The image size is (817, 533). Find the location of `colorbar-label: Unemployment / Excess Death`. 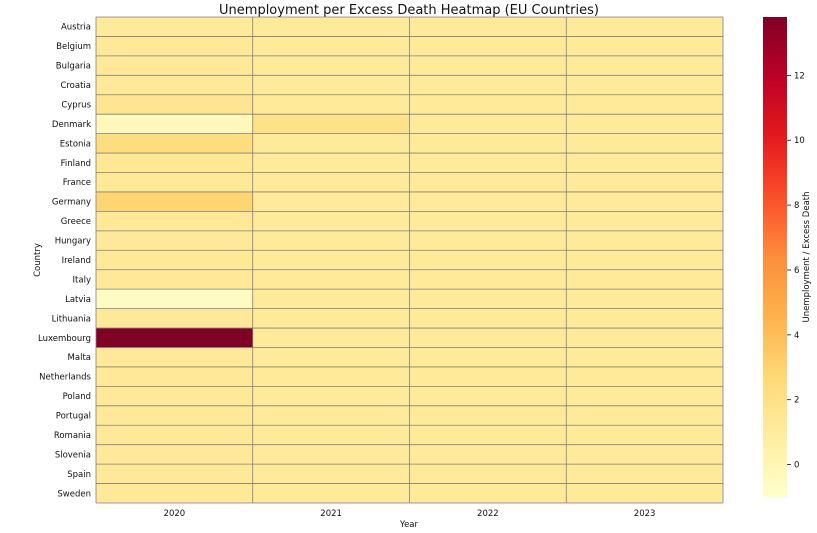

colorbar-label: Unemployment / Excess Death is located at coordinates (807, 256).